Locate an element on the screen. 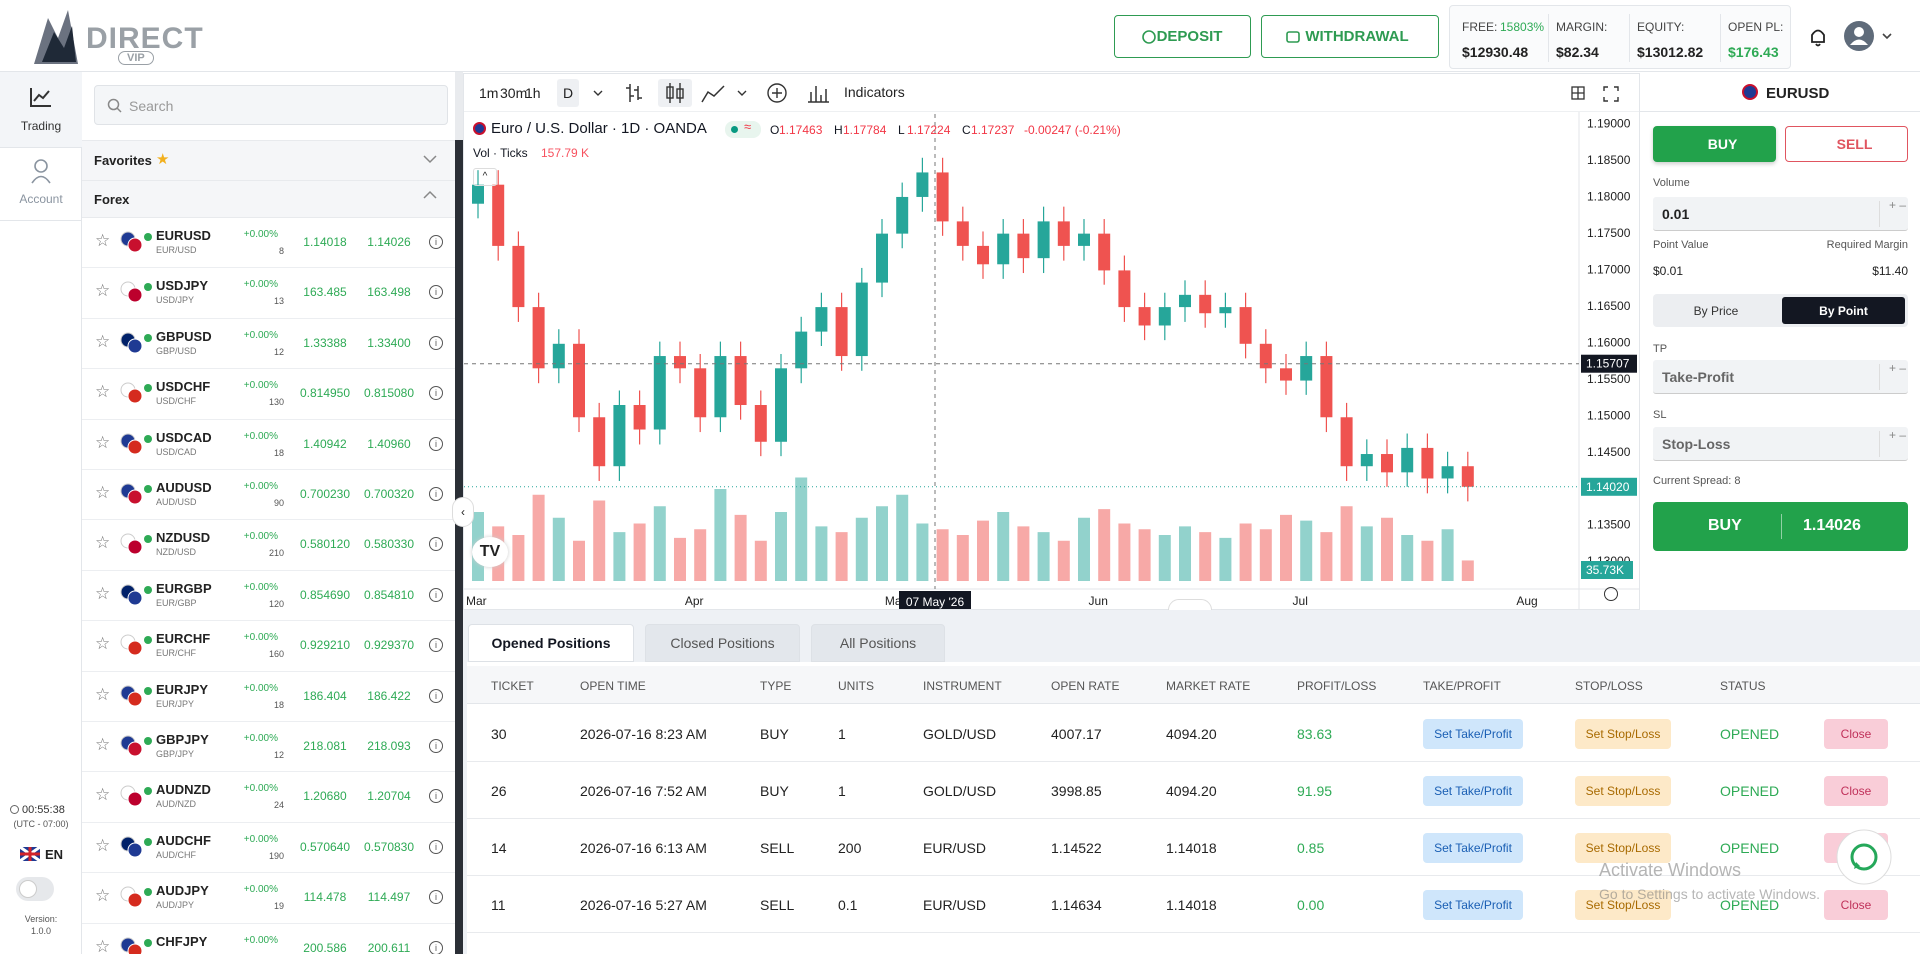 The width and height of the screenshot is (1920, 954). sell-button: SELL is located at coordinates (1846, 144).